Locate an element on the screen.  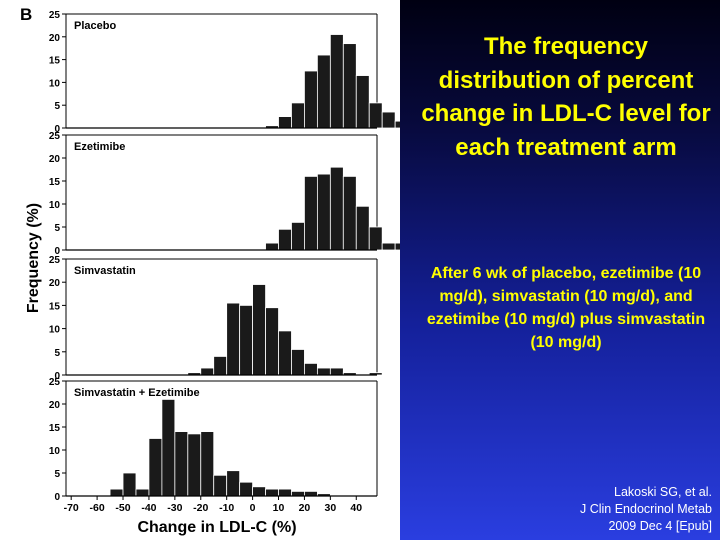
x-tick-label: -20 is located at coordinates (200, 508).